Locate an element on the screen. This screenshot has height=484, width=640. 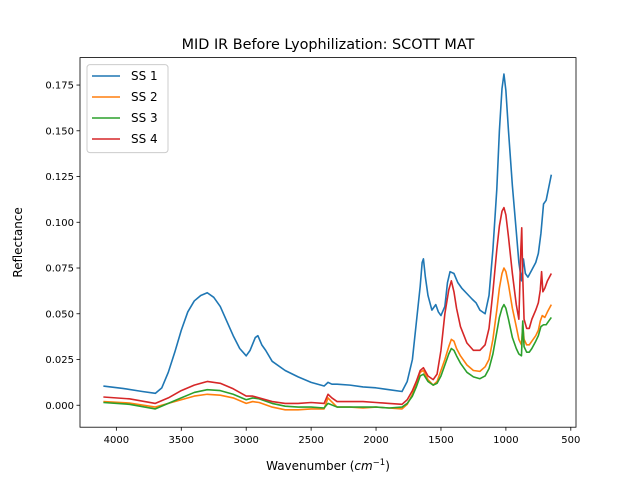
legend-box is located at coordinates (127, 109).